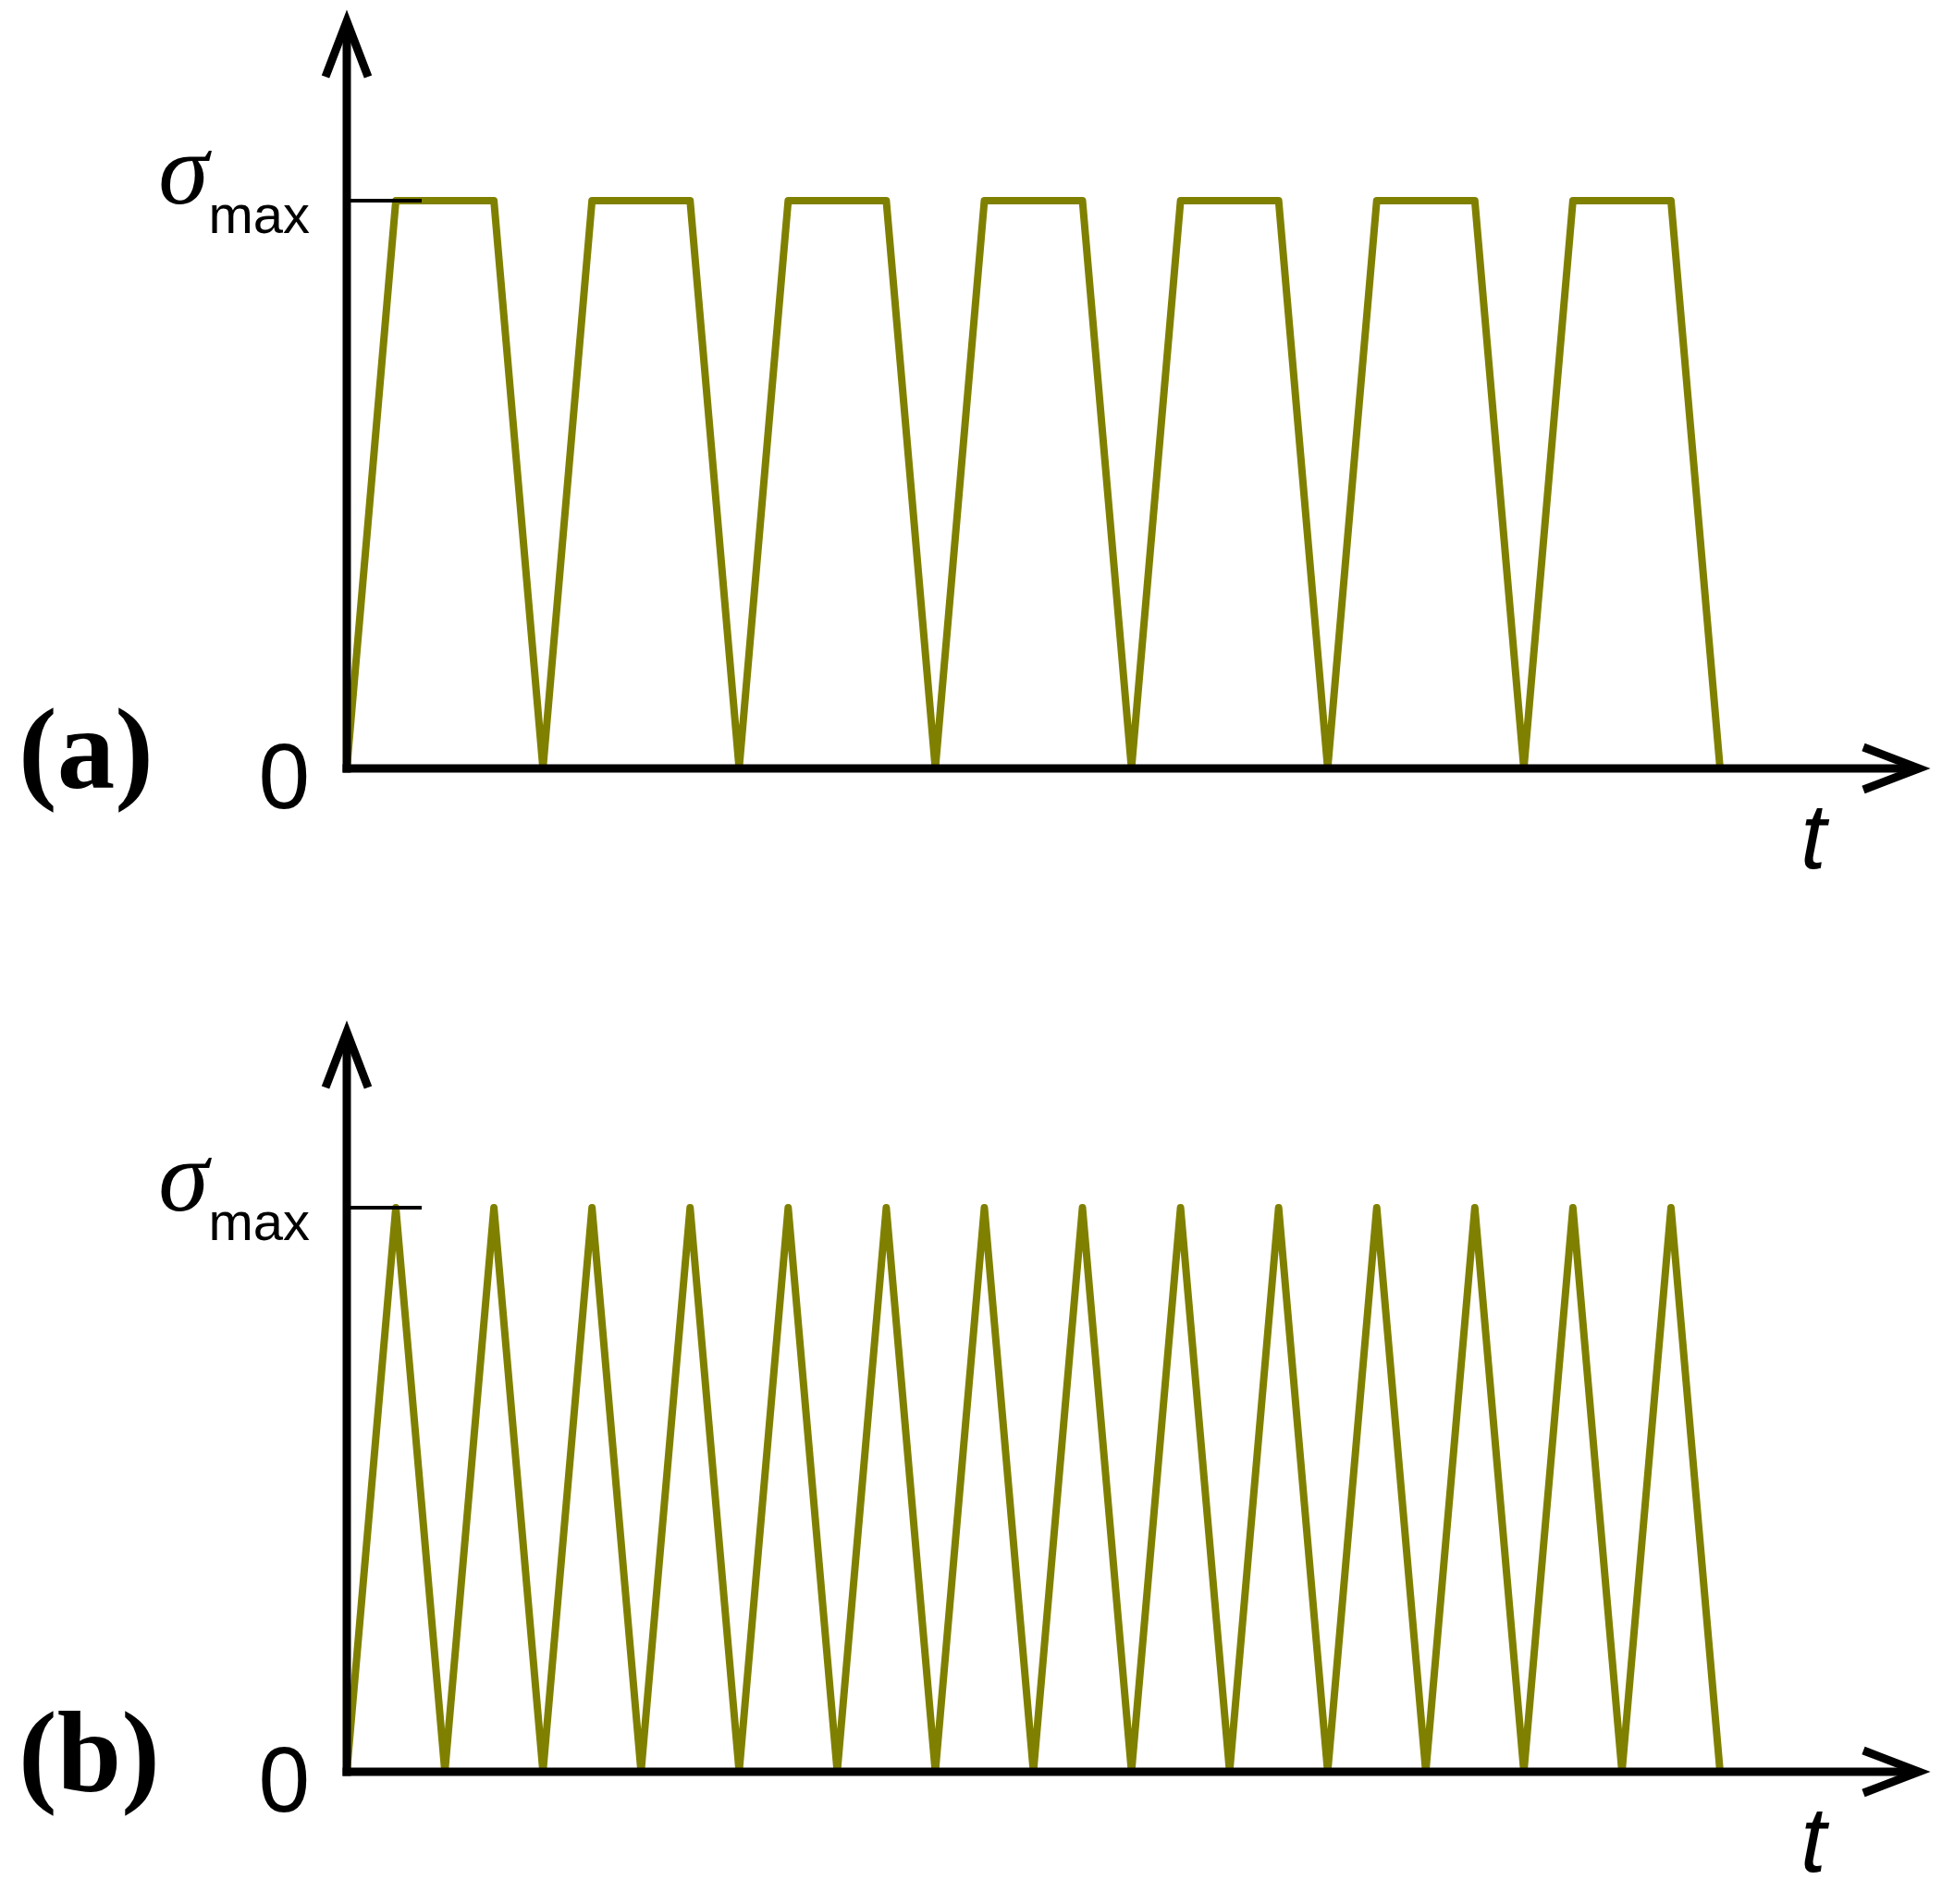 The height and width of the screenshot is (1904, 1954). I want to click on text: (a), so click(86, 749).